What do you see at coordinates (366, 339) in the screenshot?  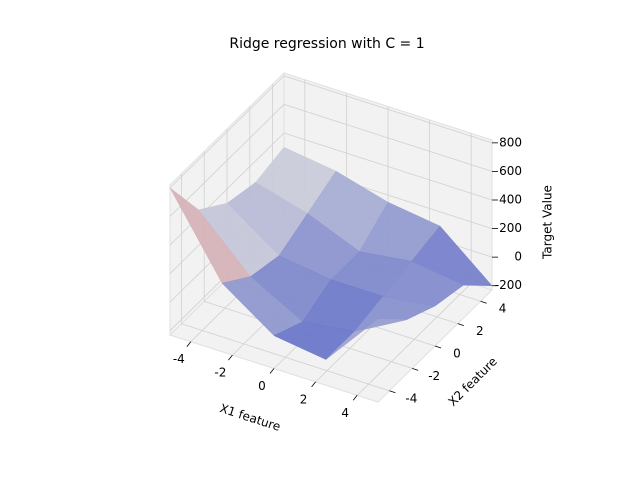 I see `surface-patch` at bounding box center [366, 339].